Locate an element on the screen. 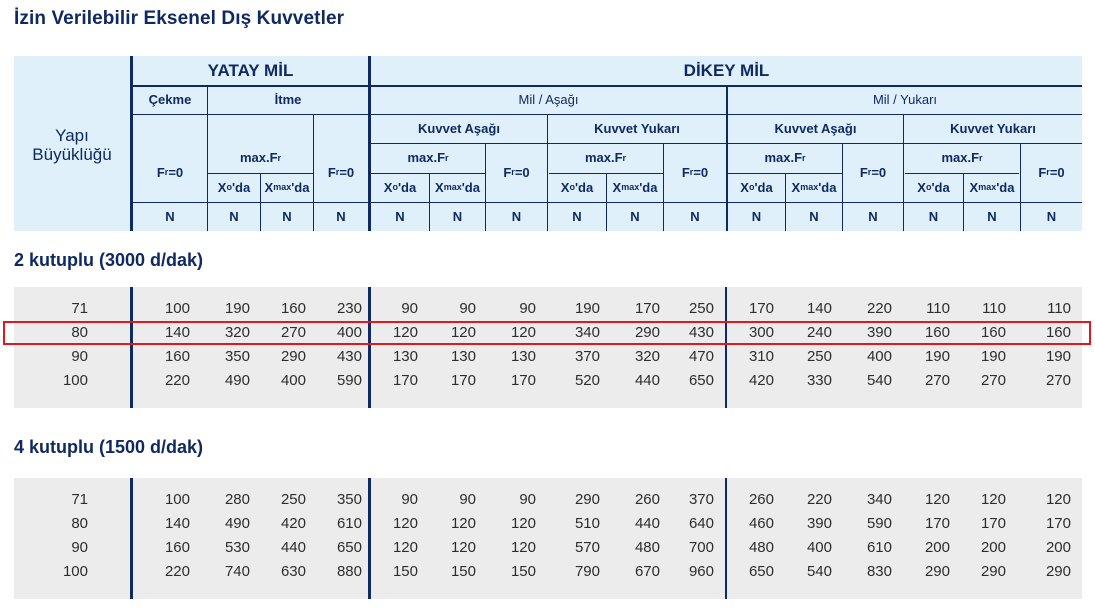 This screenshot has width=1095, height=608. pull-header: Çekme is located at coordinates (170, 100).